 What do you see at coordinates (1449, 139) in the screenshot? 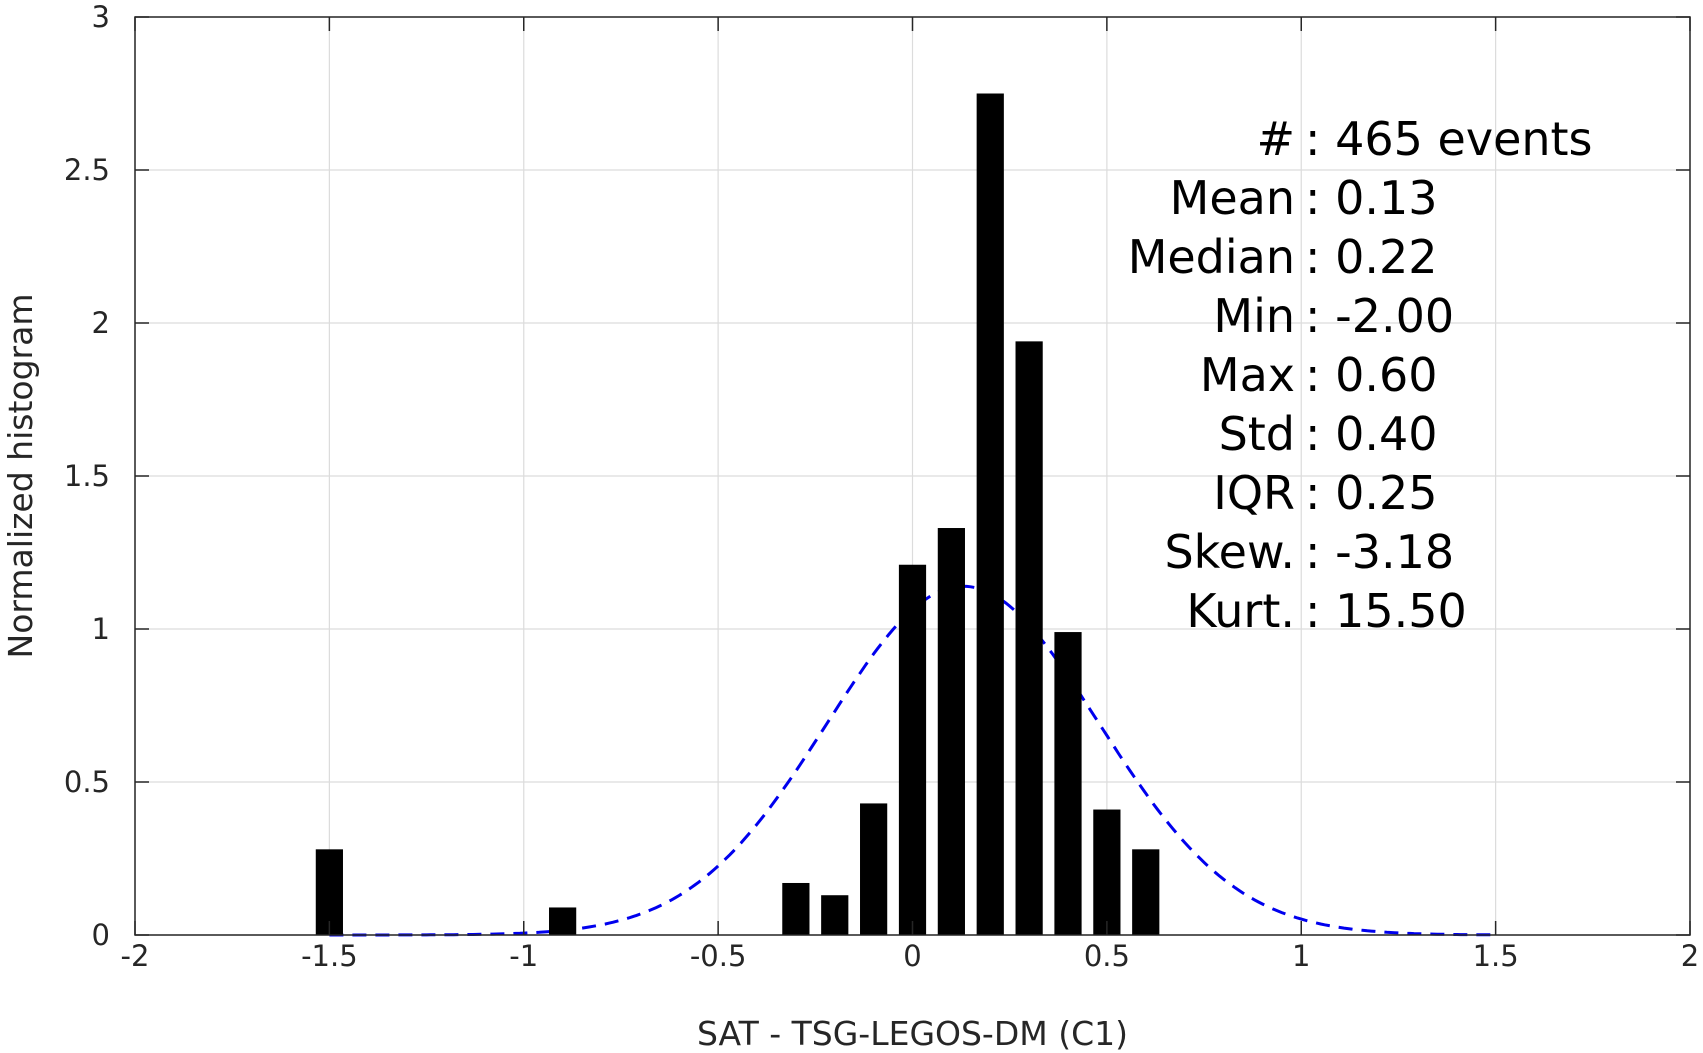
I see `stat-value: : 465 events` at bounding box center [1449, 139].